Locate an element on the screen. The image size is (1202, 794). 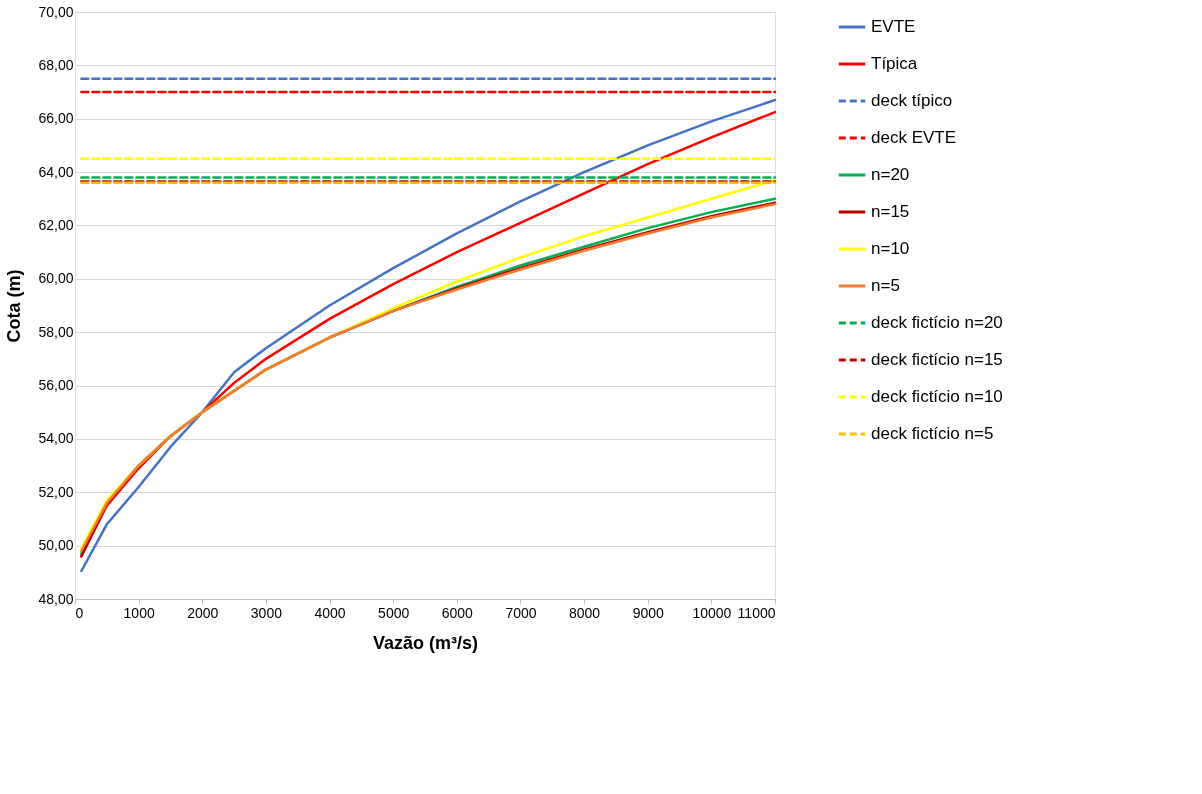
x-tick-label: 6000 is located at coordinates (457, 612).